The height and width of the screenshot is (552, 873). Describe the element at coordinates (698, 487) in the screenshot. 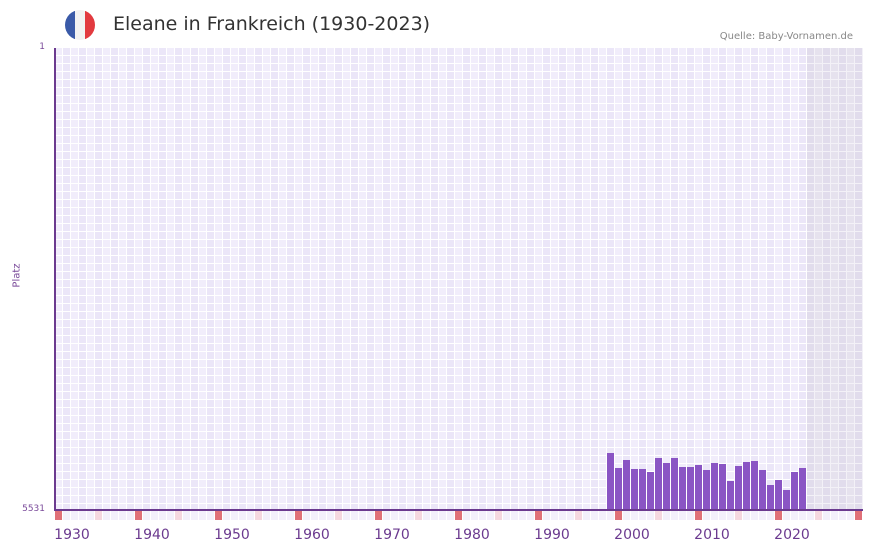

I see `bar-2008` at that location.